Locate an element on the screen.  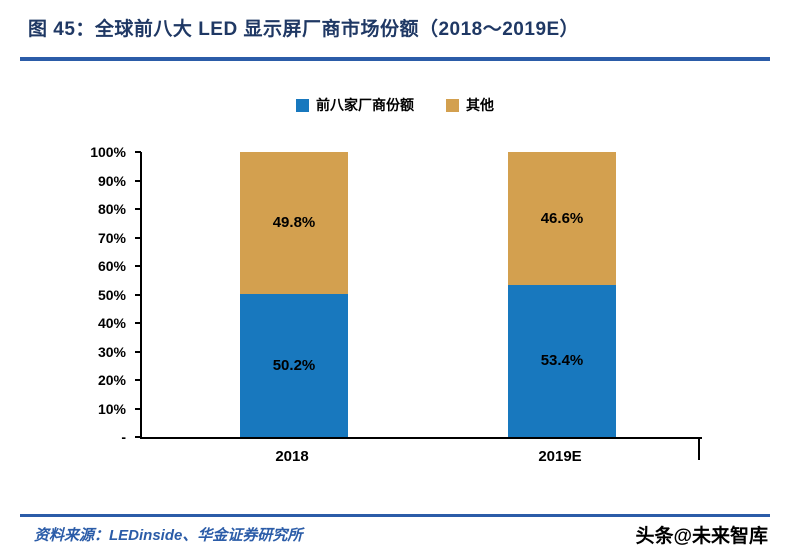
y-axis-ticks: 100% 90% 80% 70% 60% 50% 40% 30% 20% 10% - is located at coordinates (95, 294).